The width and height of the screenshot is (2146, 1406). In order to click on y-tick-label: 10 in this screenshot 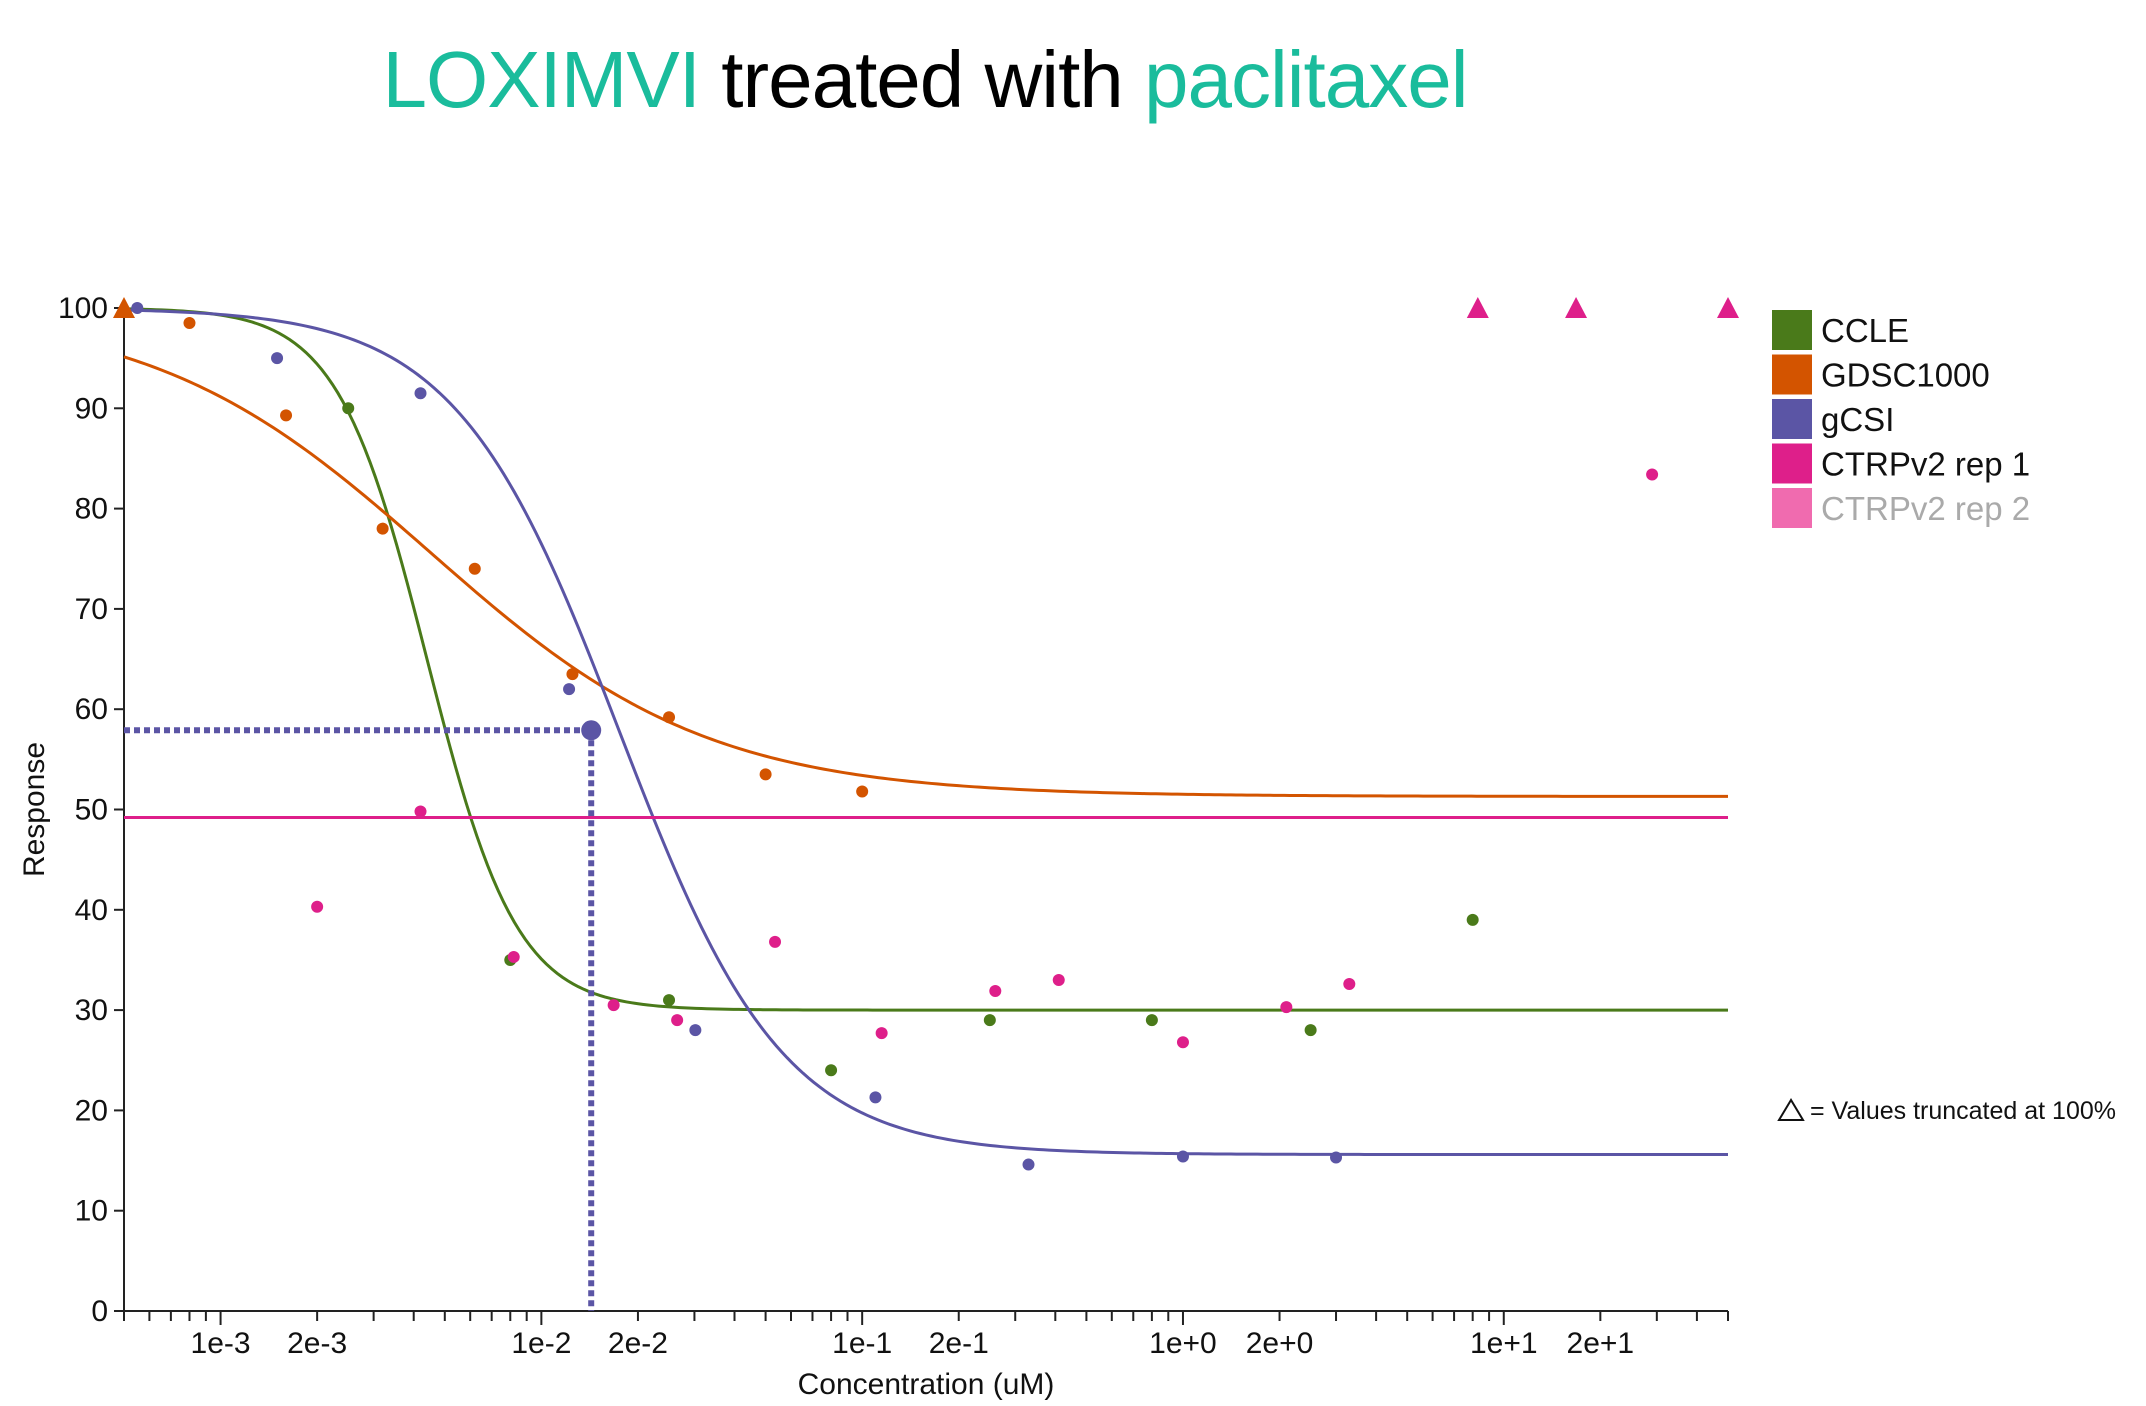, I will do `click(91, 1211)`.